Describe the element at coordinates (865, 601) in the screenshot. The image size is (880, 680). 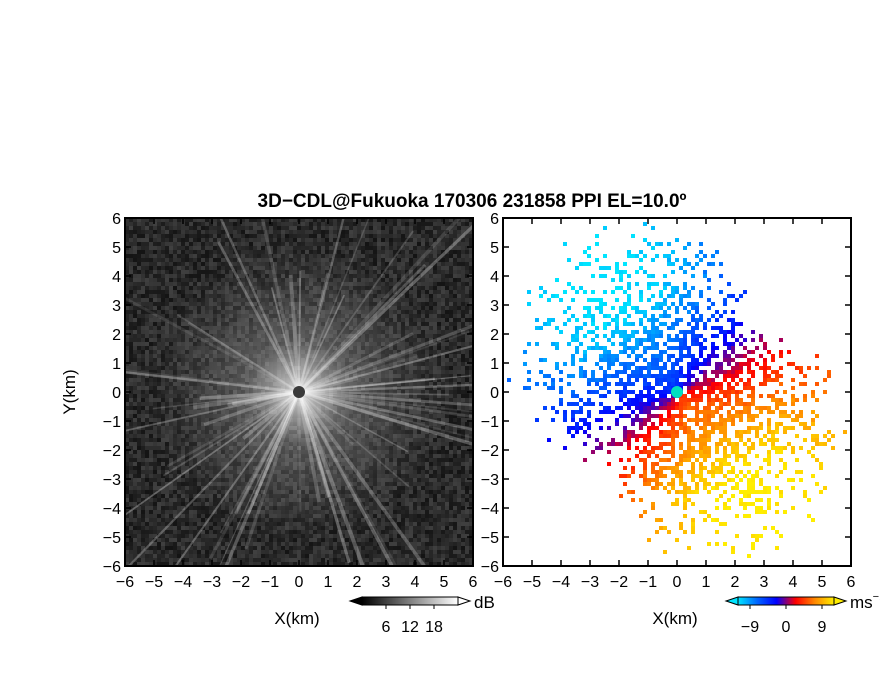
I see `colorbar-unit: ms−1` at that location.